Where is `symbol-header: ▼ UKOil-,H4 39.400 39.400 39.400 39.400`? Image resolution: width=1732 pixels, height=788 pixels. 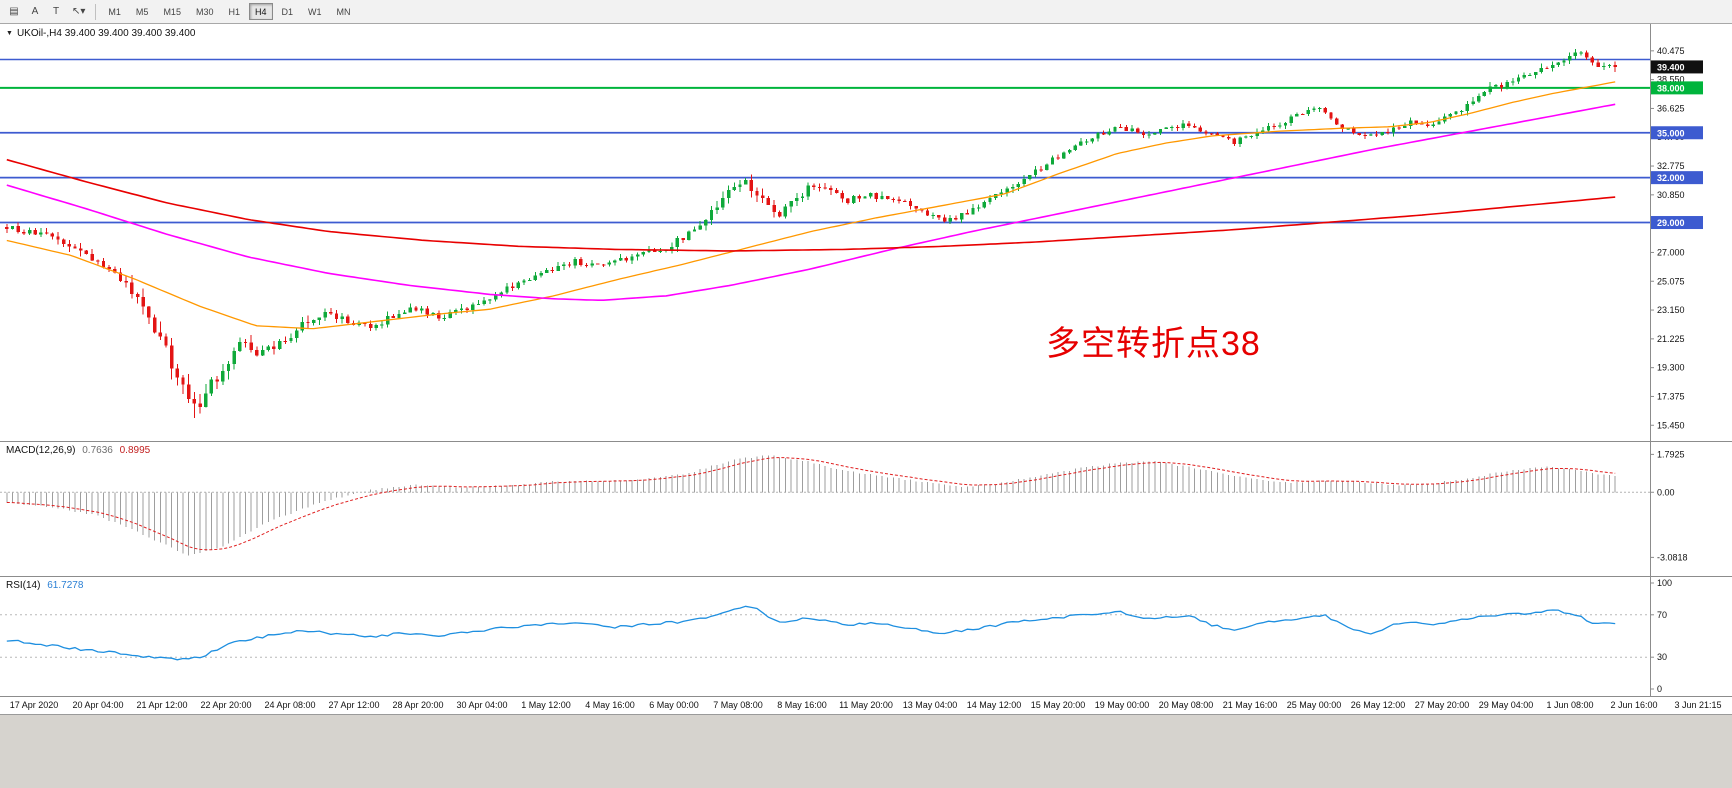
symbol-header: ▼ UKOil-,H4 39.400 39.400 39.400 39.400 is located at coordinates (100, 33).